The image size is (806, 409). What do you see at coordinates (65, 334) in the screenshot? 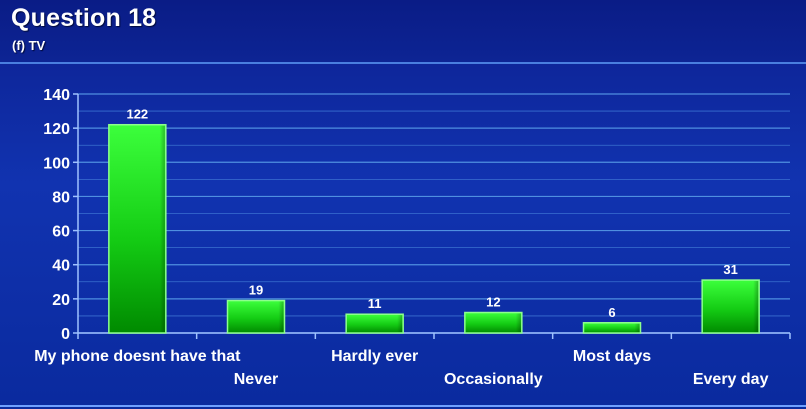
I see `y-tick-label: 0` at bounding box center [65, 334].